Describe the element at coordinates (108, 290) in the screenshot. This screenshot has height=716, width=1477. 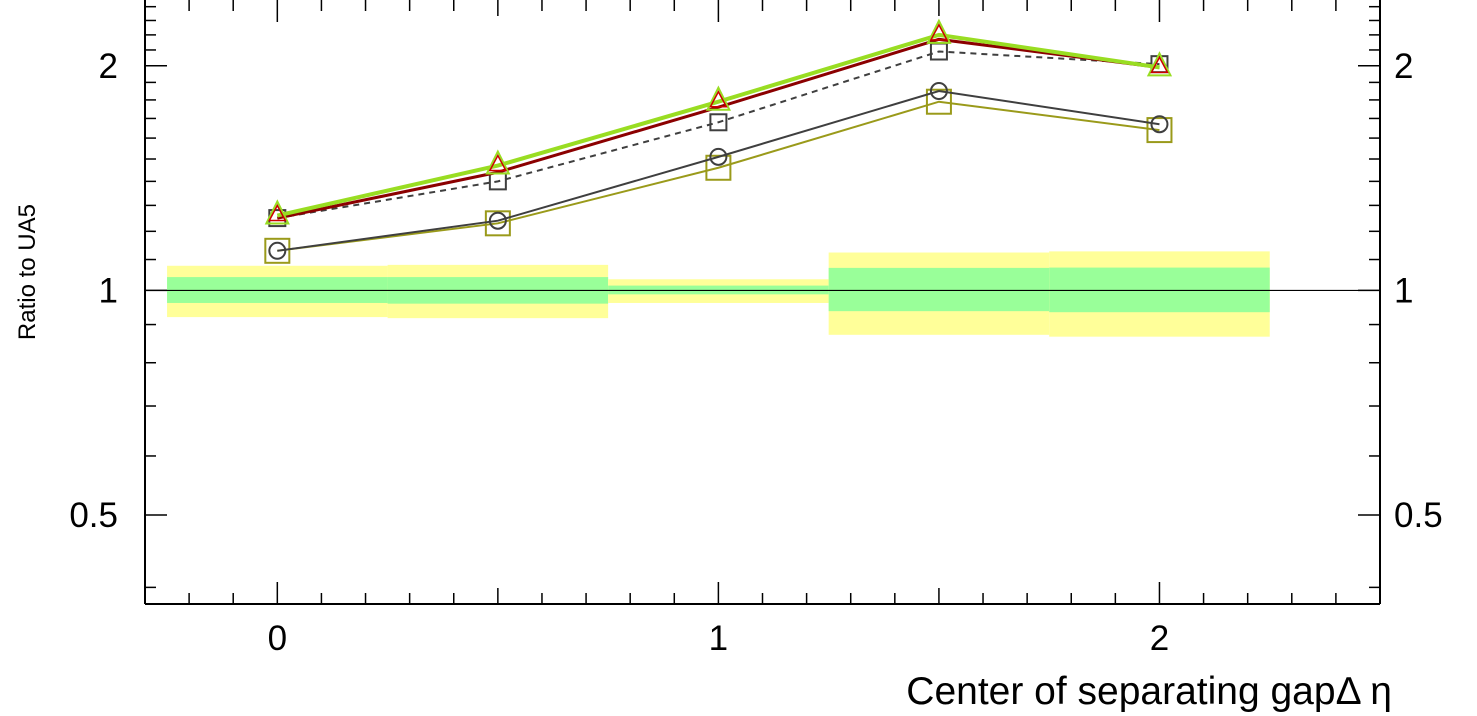
I see `y-tick-label-left: 1` at that location.